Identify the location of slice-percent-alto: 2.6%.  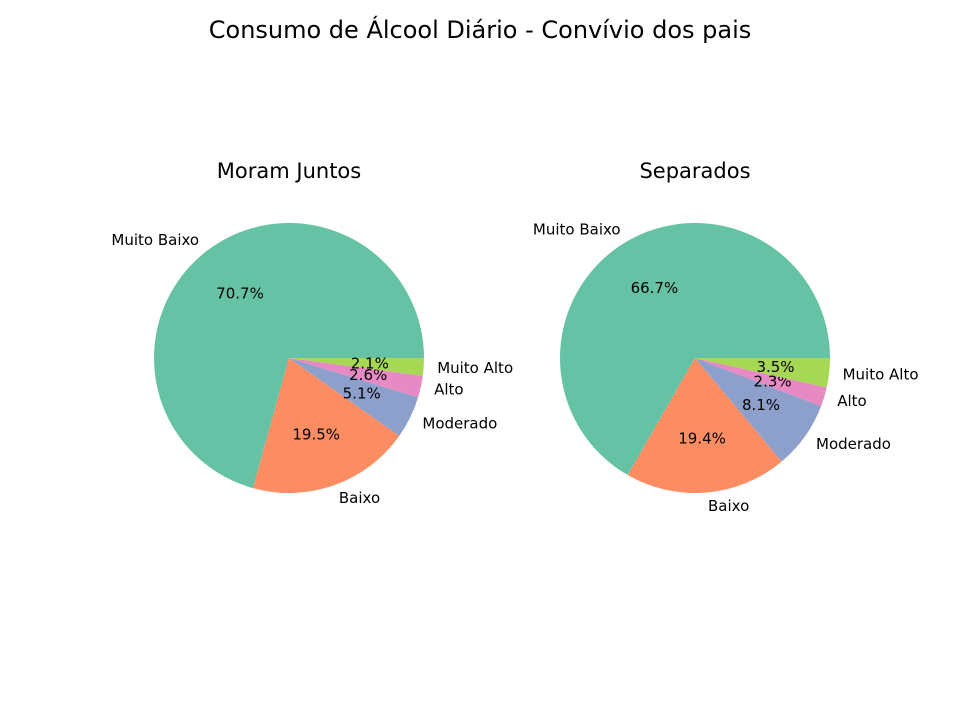
(368, 375).